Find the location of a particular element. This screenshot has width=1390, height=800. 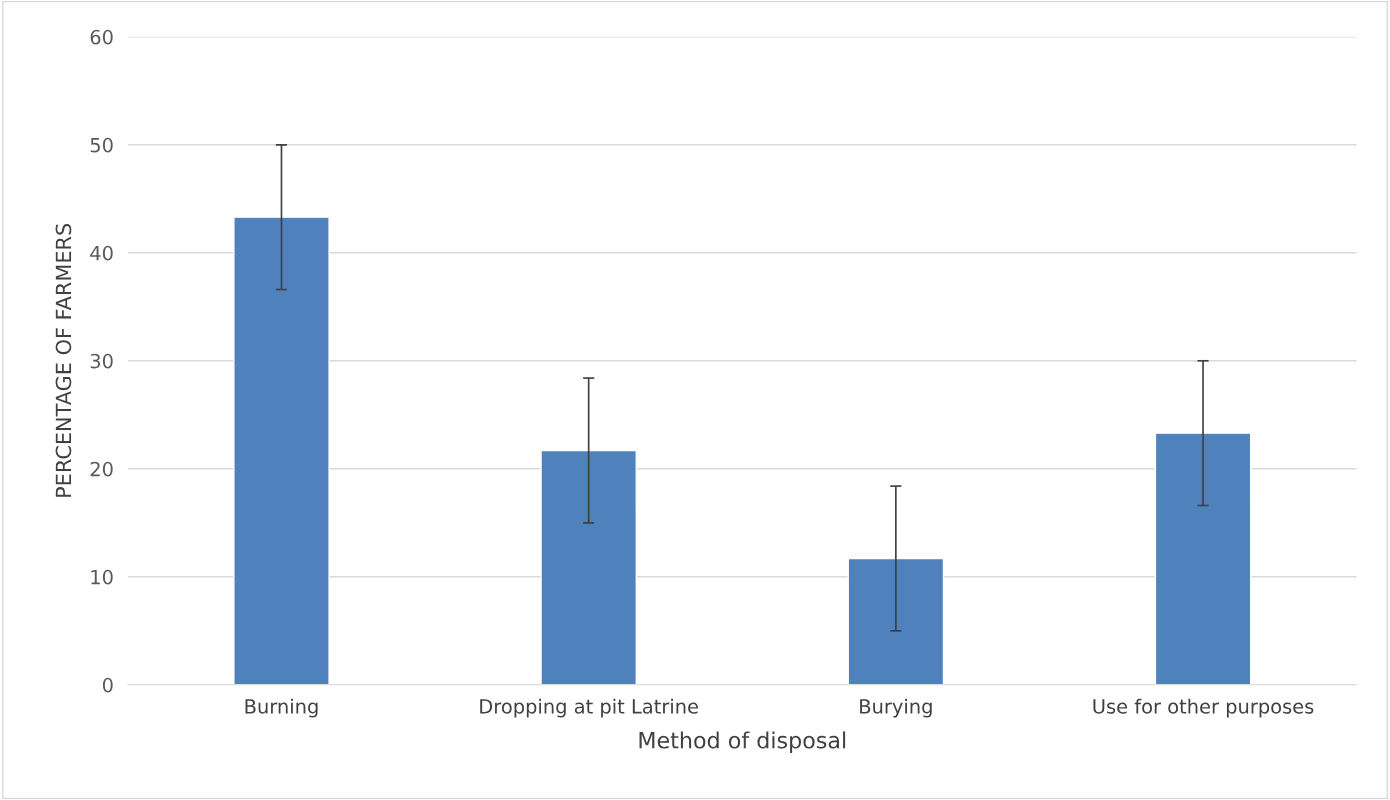

y-tick-label: 0 is located at coordinates (107, 685).